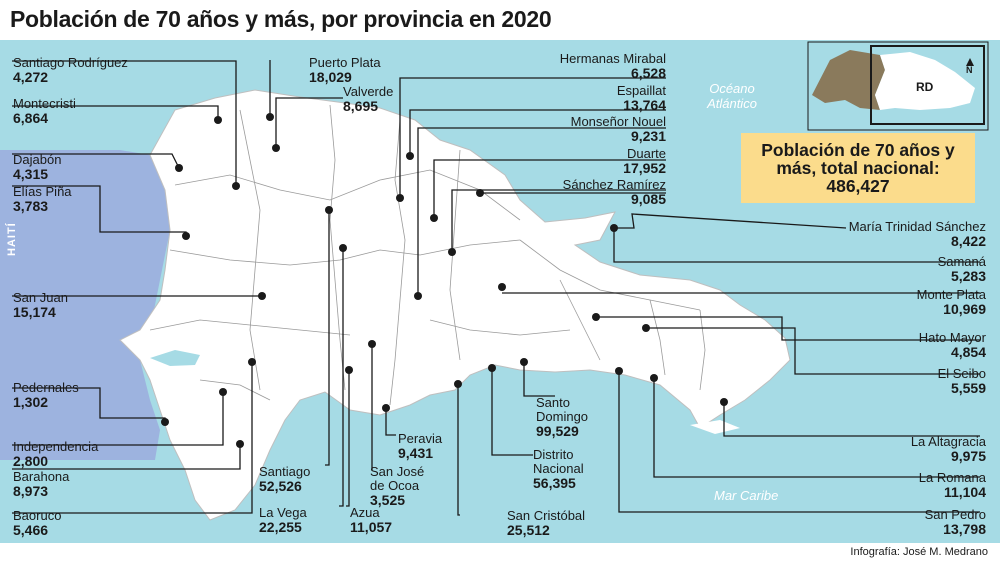 The height and width of the screenshot is (565, 1000). Describe the element at coordinates (270, 117) in the screenshot. I see `dot-puerto-plata` at that location.